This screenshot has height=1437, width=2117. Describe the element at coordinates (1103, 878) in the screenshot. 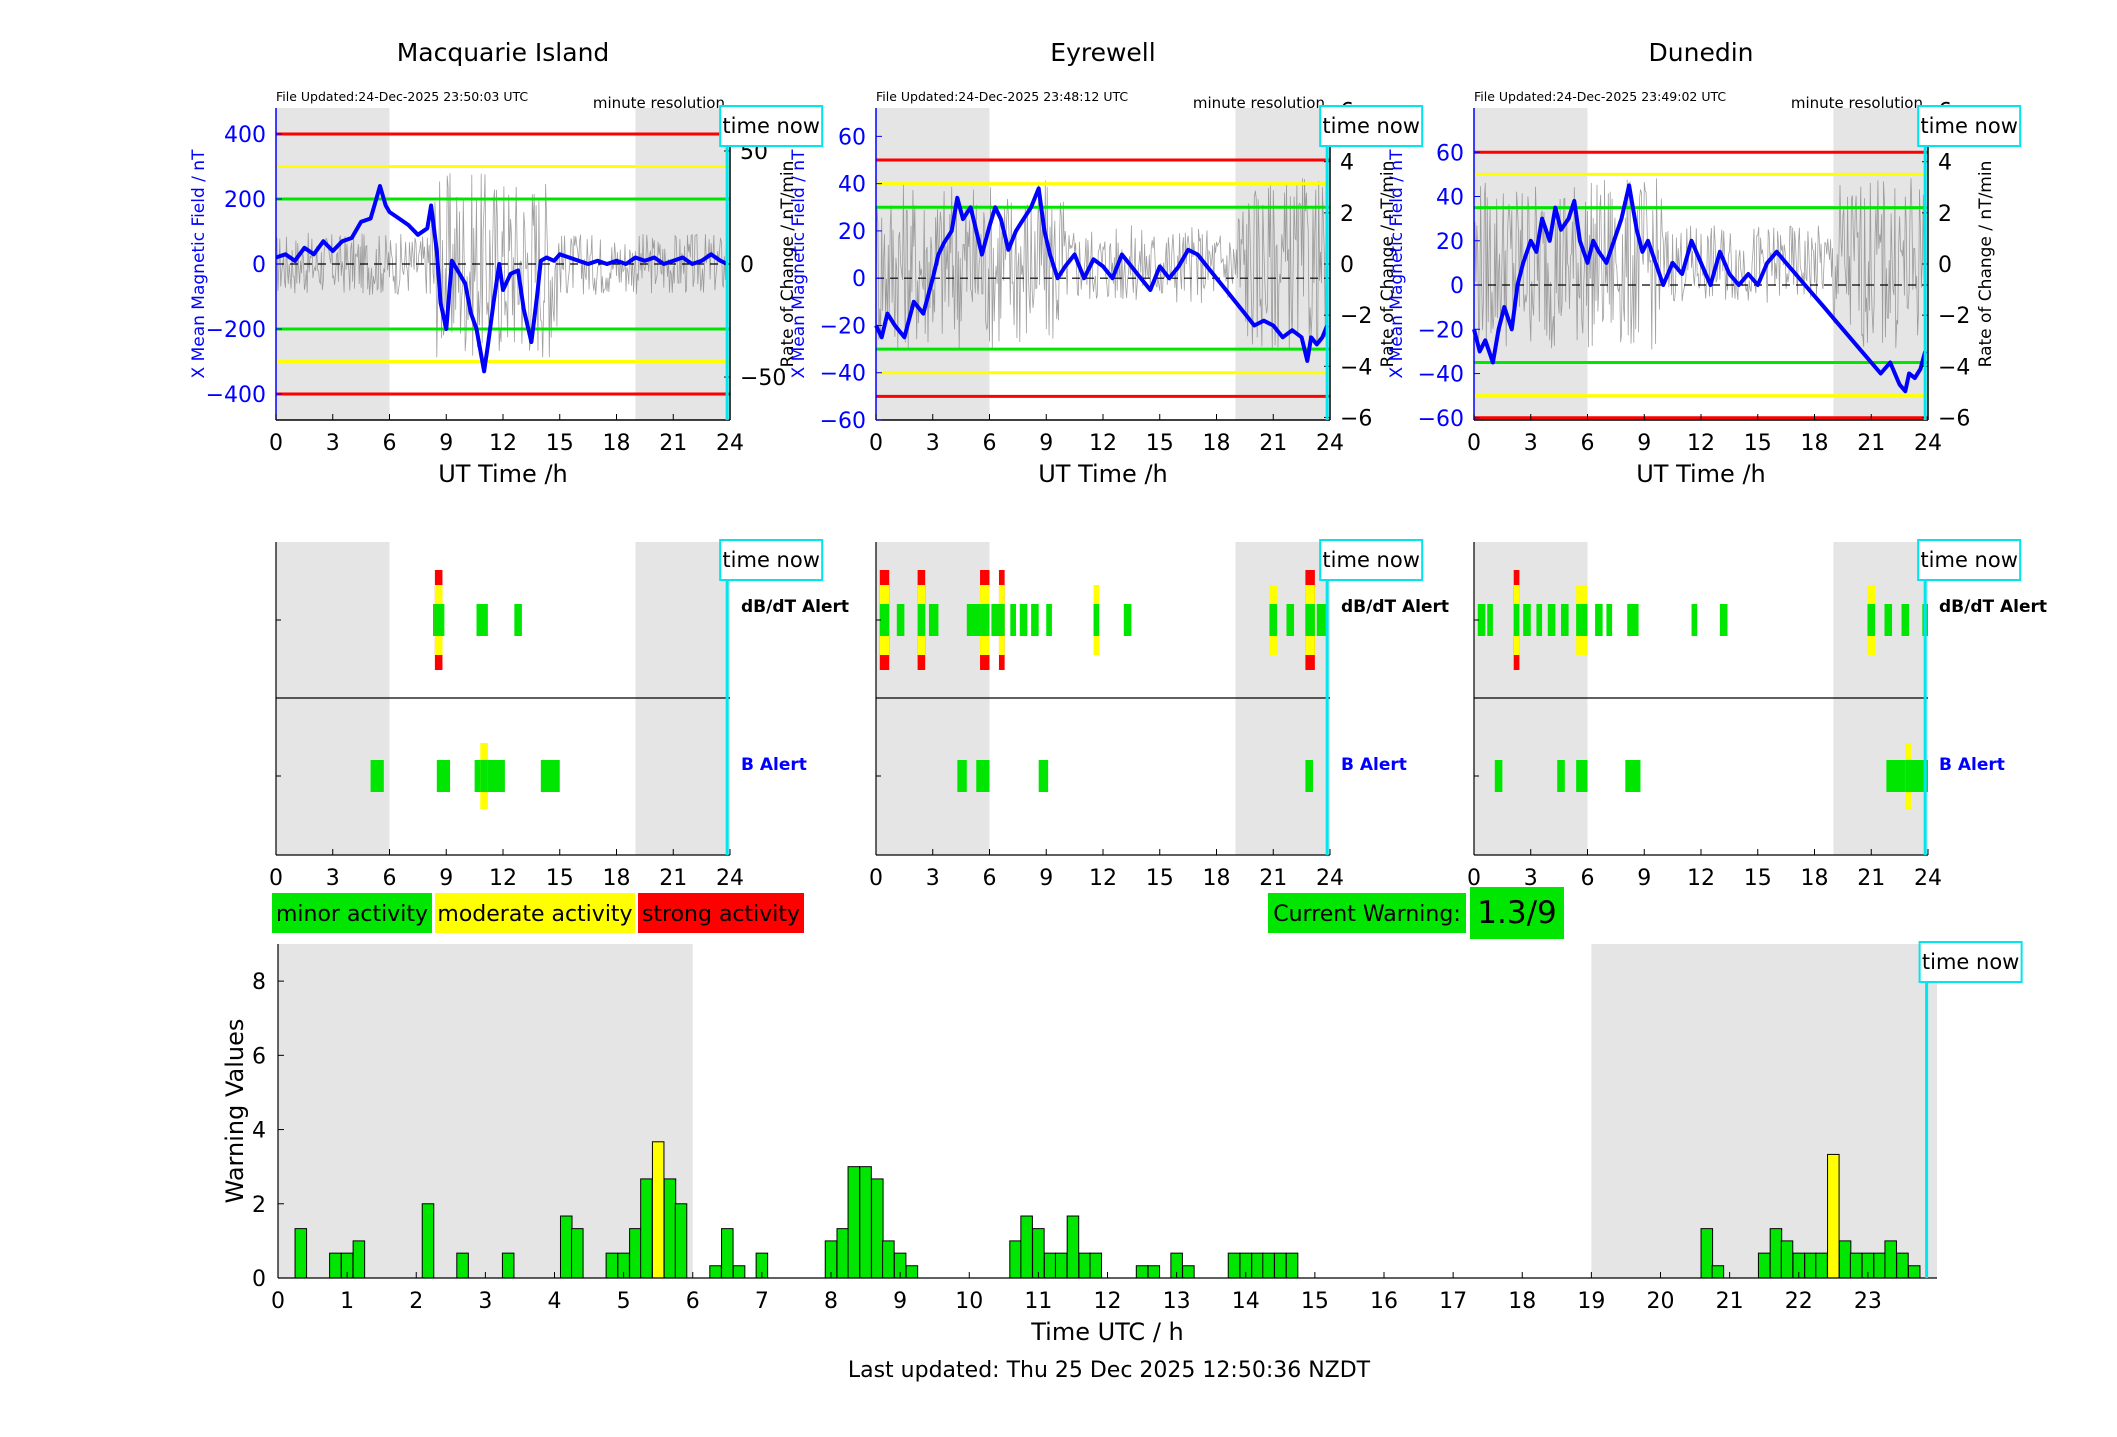

I see `alert-panel-2-x-tick-label: 12` at that location.